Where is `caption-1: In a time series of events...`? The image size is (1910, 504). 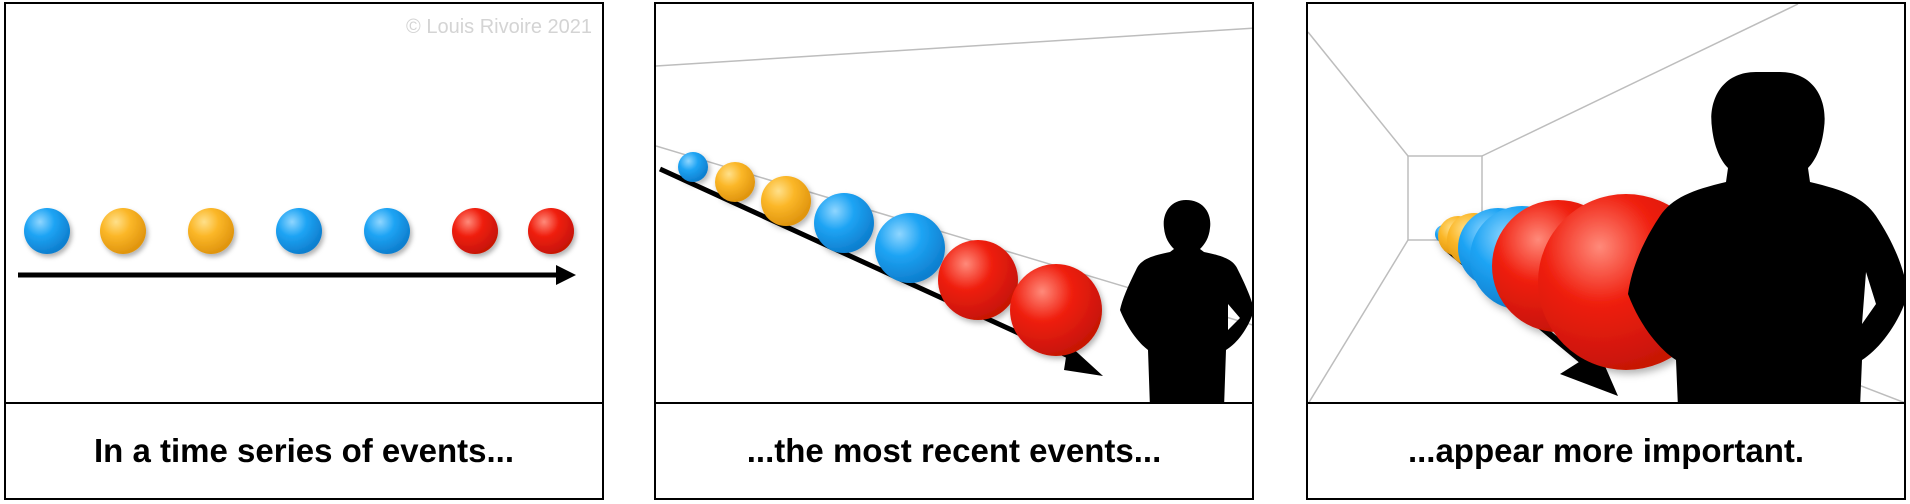 caption-1: In a time series of events... is located at coordinates (304, 451).